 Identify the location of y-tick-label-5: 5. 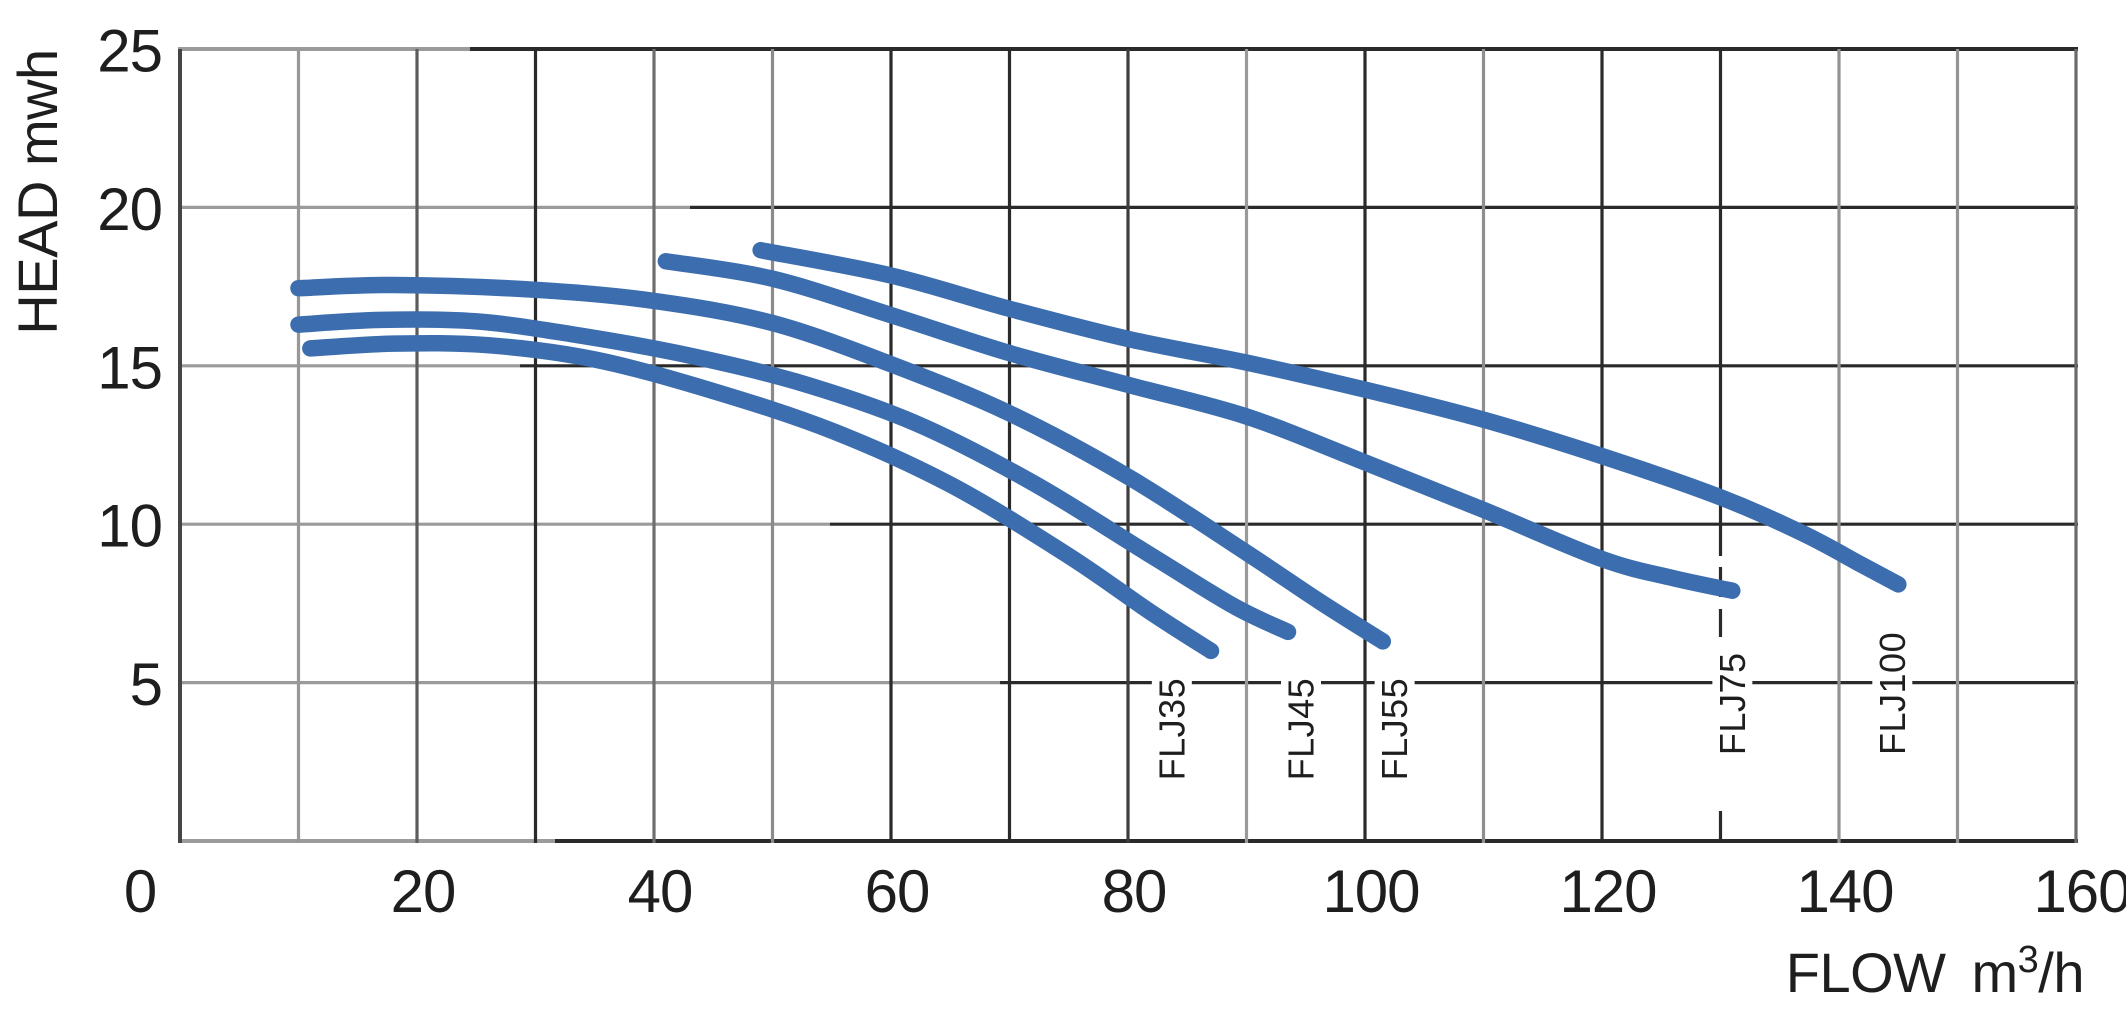
(146, 684).